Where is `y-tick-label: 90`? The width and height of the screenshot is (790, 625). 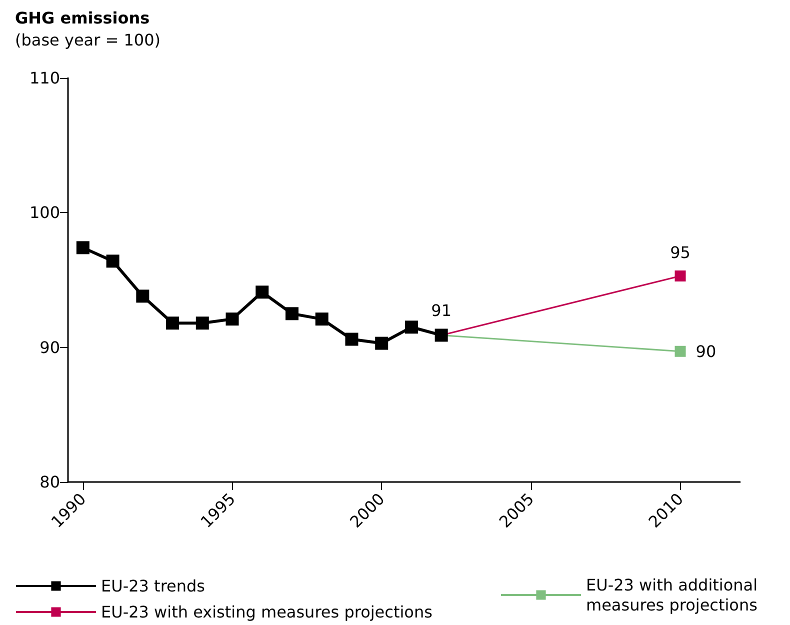 y-tick-label: 90 is located at coordinates (50, 347).